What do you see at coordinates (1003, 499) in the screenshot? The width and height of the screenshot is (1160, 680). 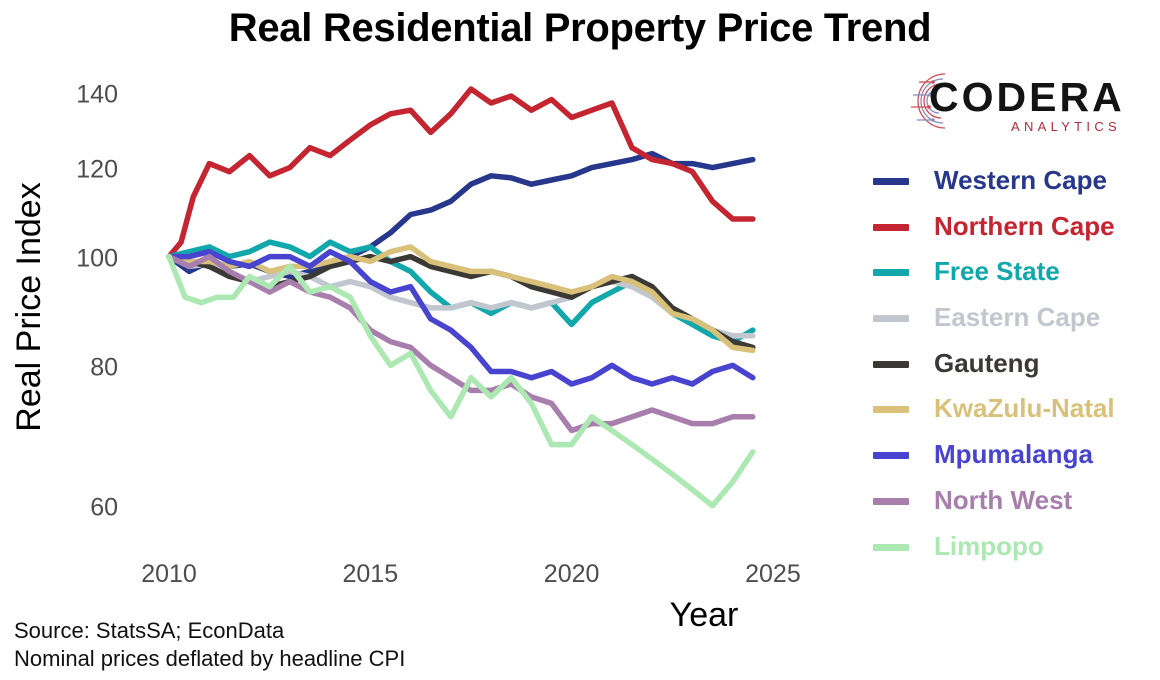 I see `legend-label: North West` at bounding box center [1003, 499].